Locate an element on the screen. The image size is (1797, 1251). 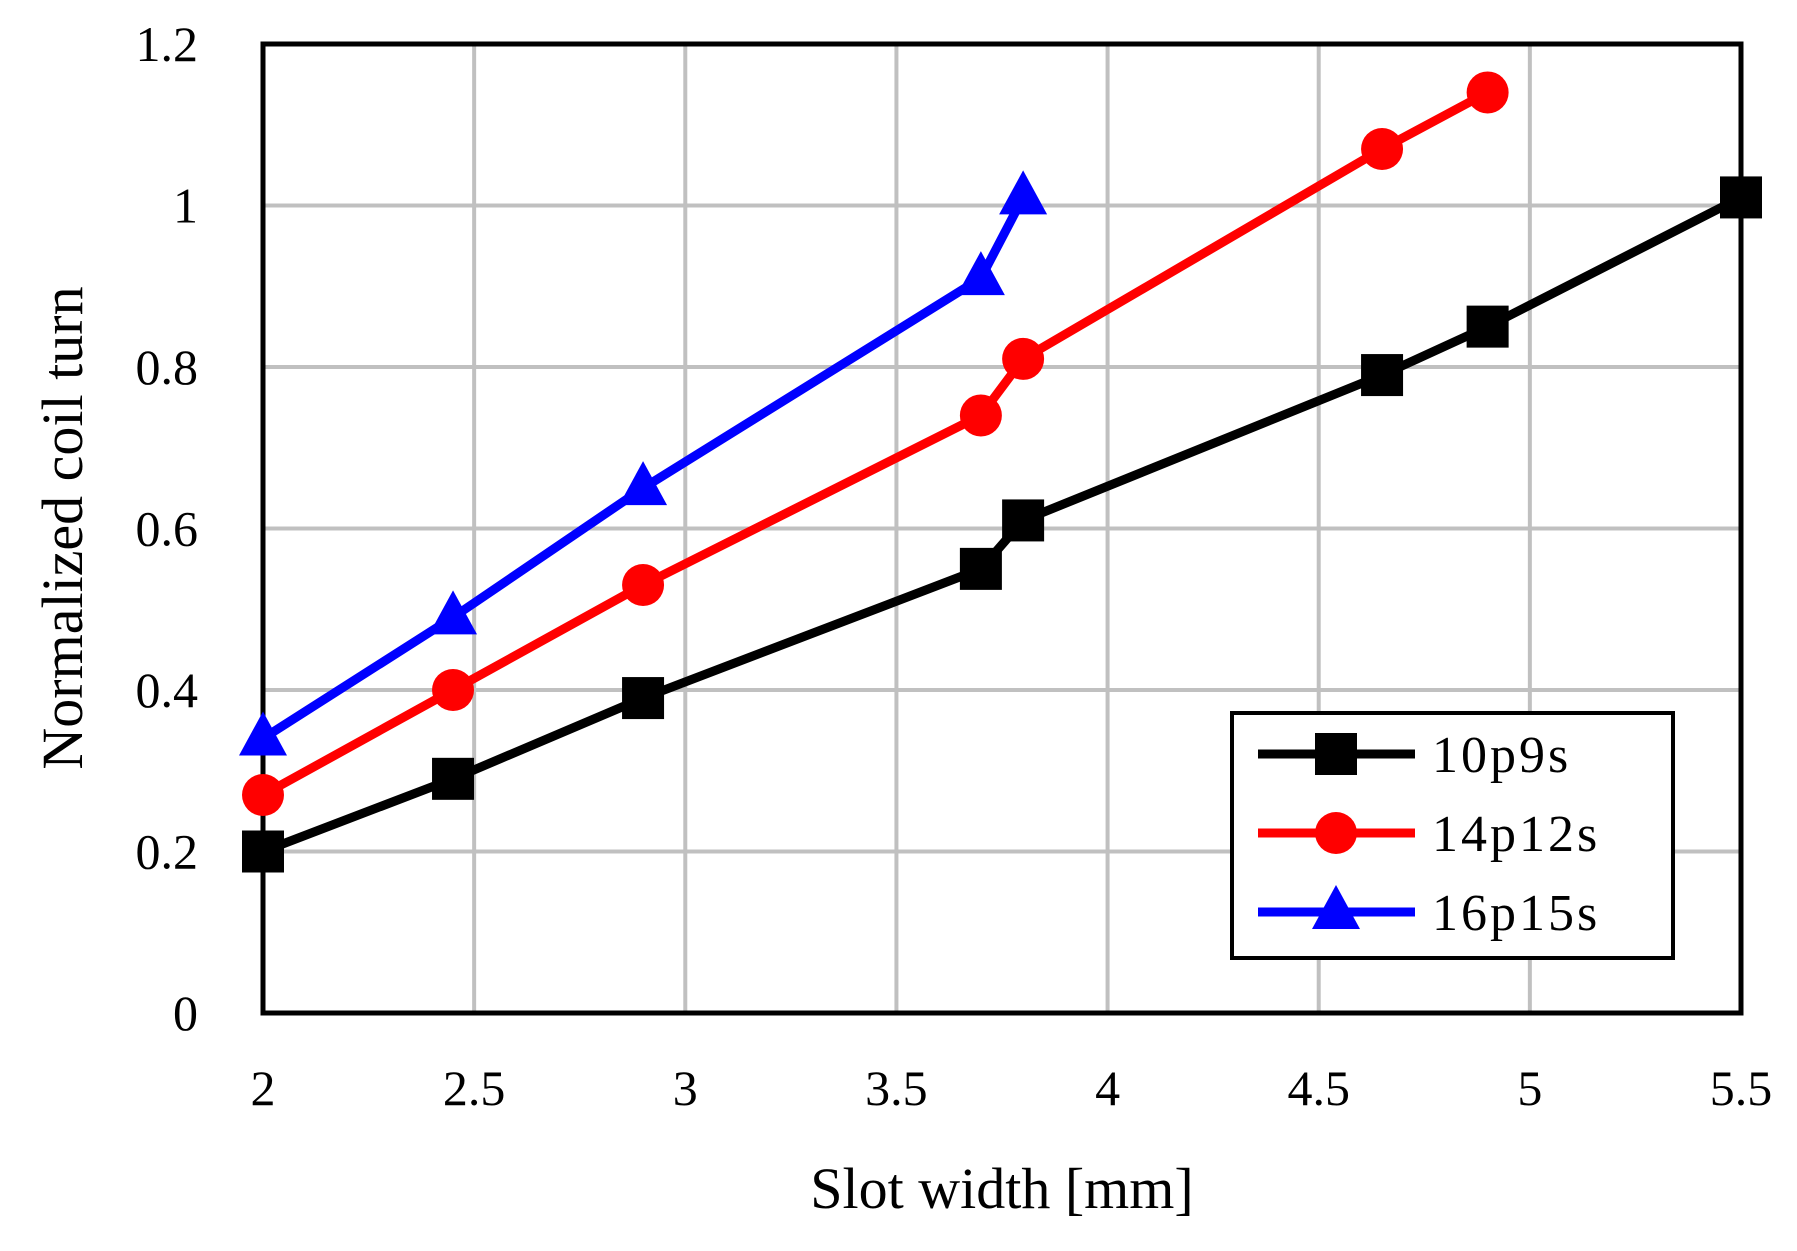
y-tick-label: 0.8 is located at coordinates (167, 367).